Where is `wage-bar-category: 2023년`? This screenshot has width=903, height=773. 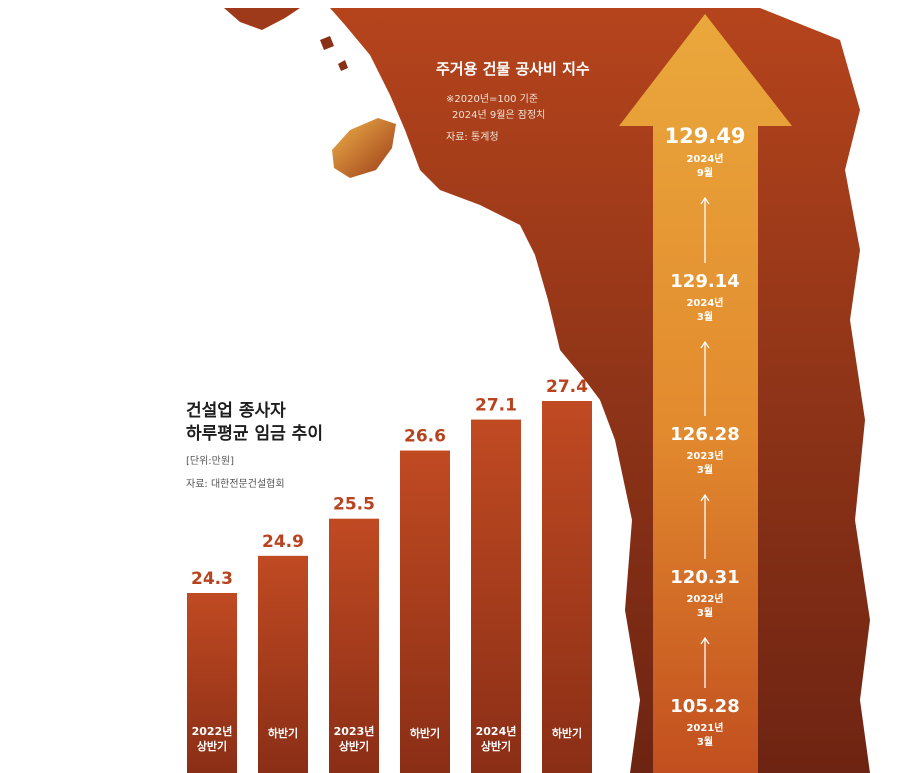 wage-bar-category: 2023년 is located at coordinates (354, 731).